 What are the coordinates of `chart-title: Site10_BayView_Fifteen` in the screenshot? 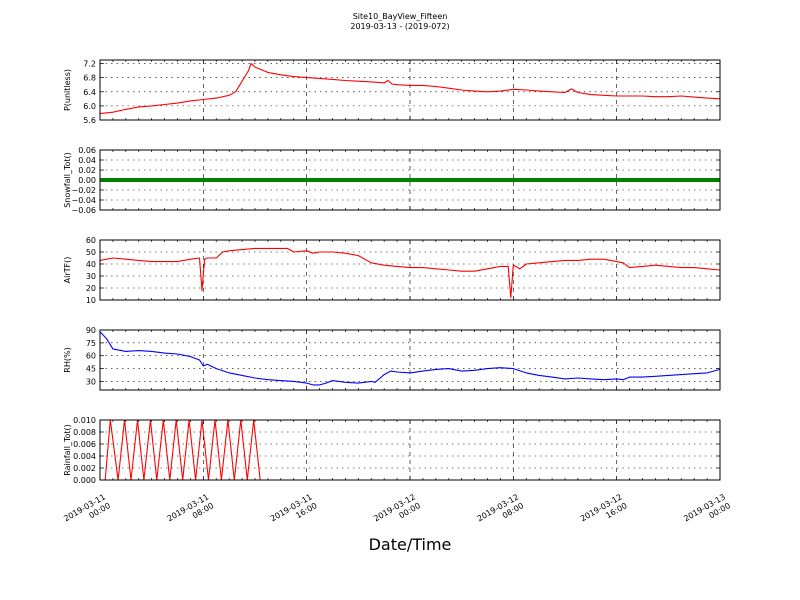 It's located at (400, 16).